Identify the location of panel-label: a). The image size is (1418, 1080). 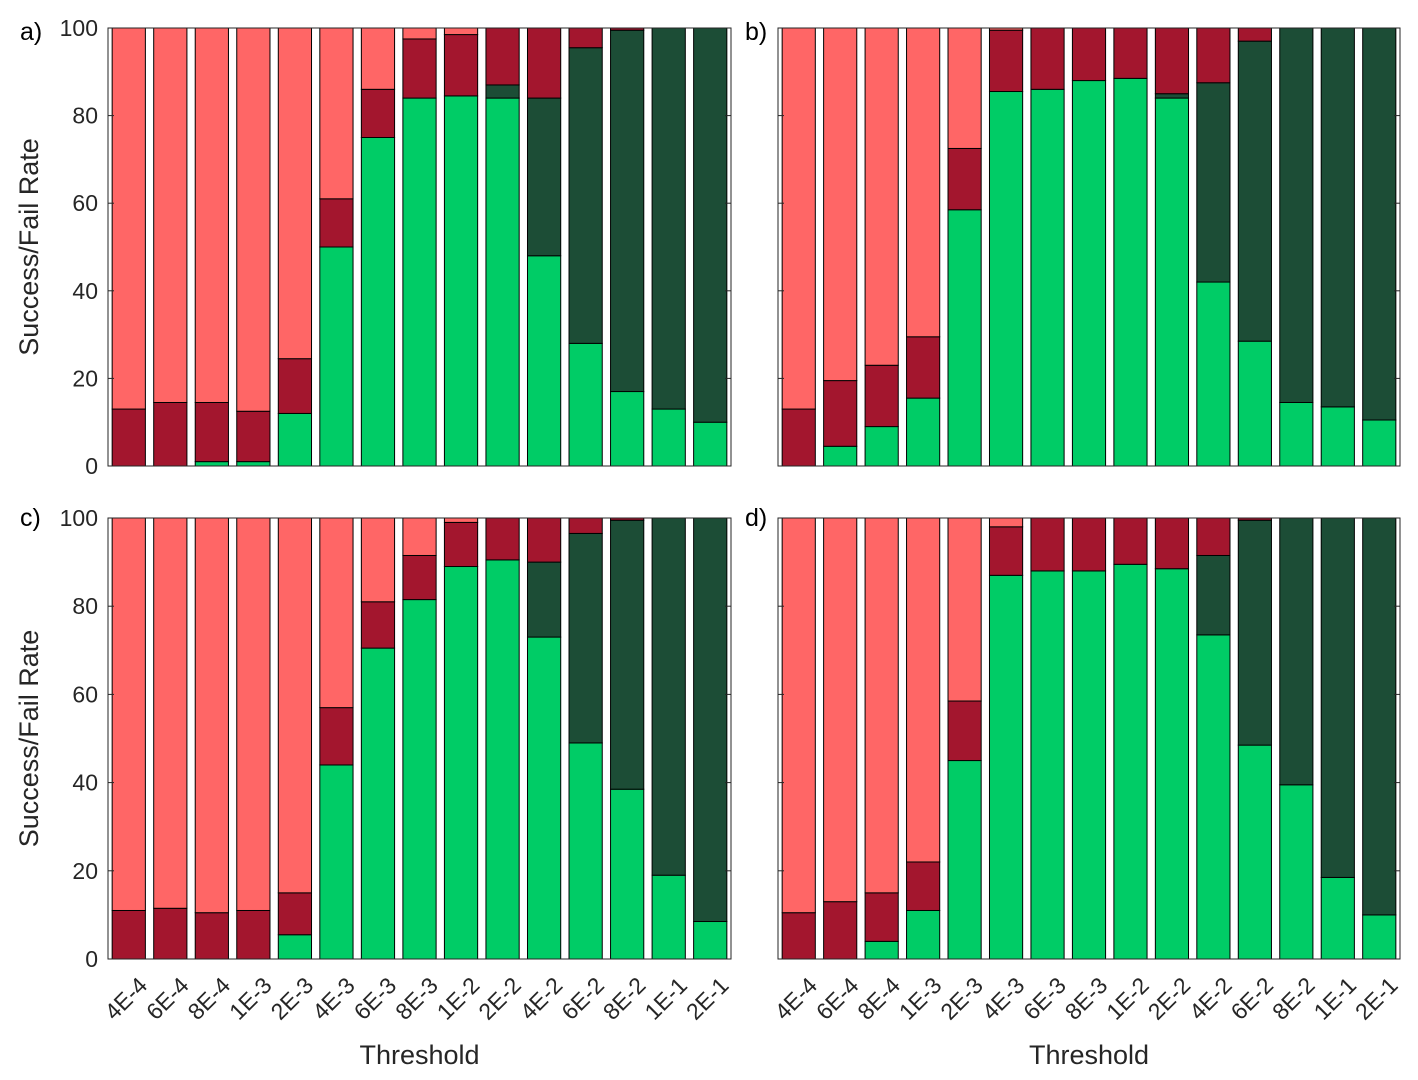
(31, 32).